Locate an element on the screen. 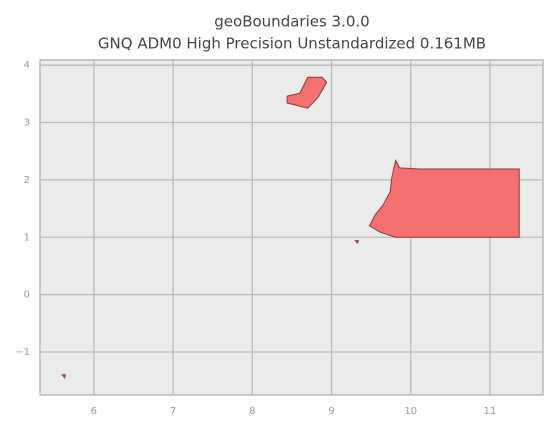 This screenshot has width=556, height=433. y-tick-label: 3 is located at coordinates (27, 123).